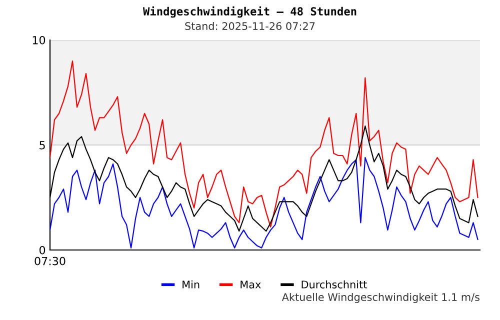  I want to click on legend-label: Durchschnitt, so click(334, 284).